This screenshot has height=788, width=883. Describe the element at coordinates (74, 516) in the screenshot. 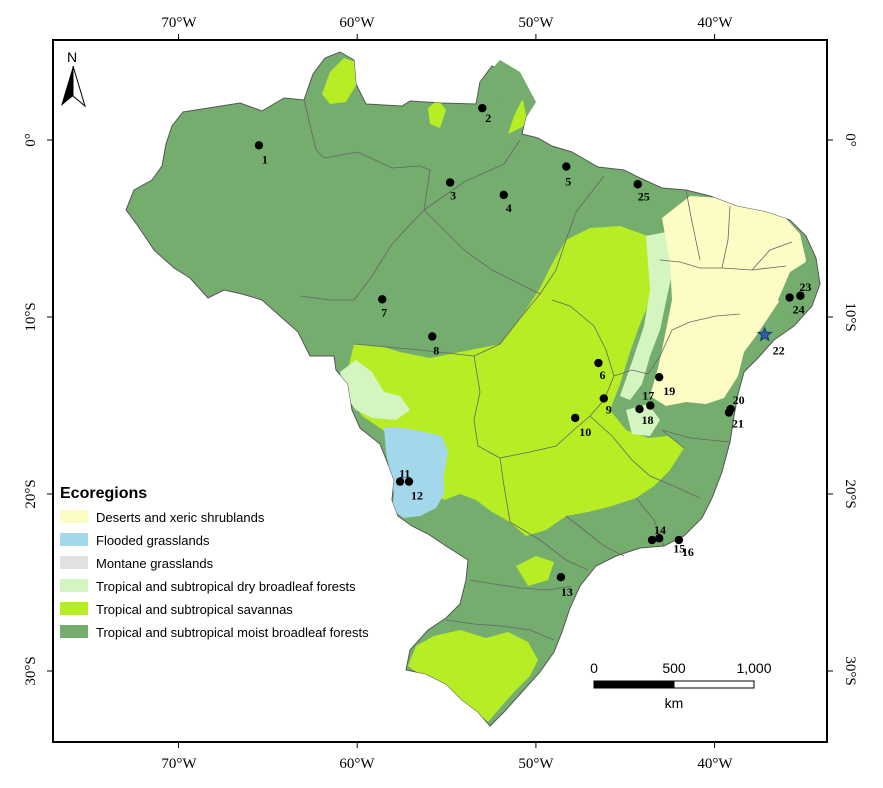

I see `legend-swatch-desert` at that location.